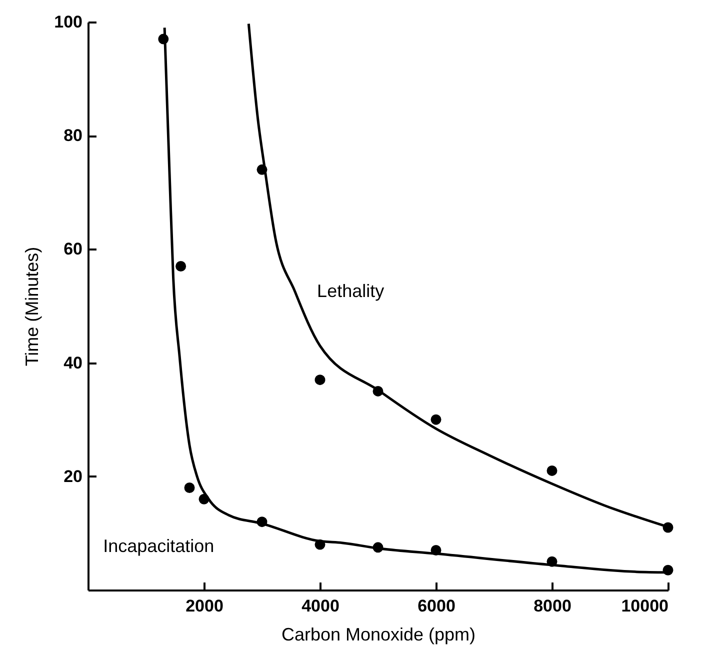 The height and width of the screenshot is (670, 709). I want to click on y-tick-label: 40, so click(73, 362).